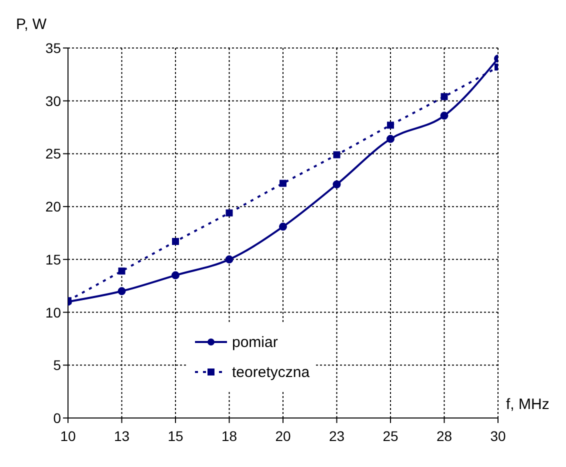  I want to click on y-tick-label: 20, so click(53, 206).